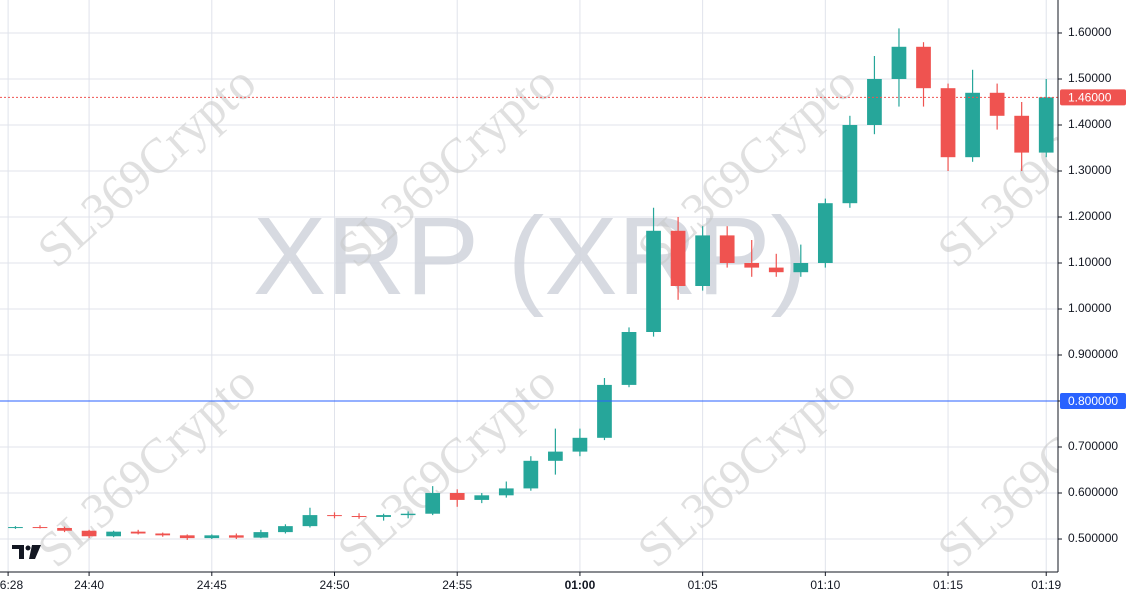  Describe the element at coordinates (1090, 308) in the screenshot. I see `y-tick-label: 1.00000` at that location.